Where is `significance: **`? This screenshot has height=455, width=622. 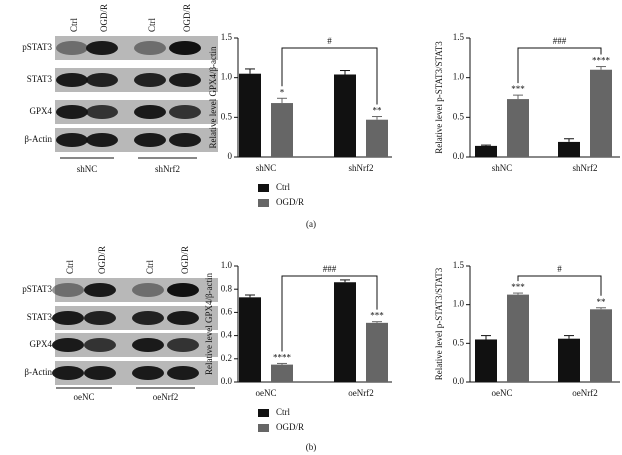 significance: ** is located at coordinates (602, 302).